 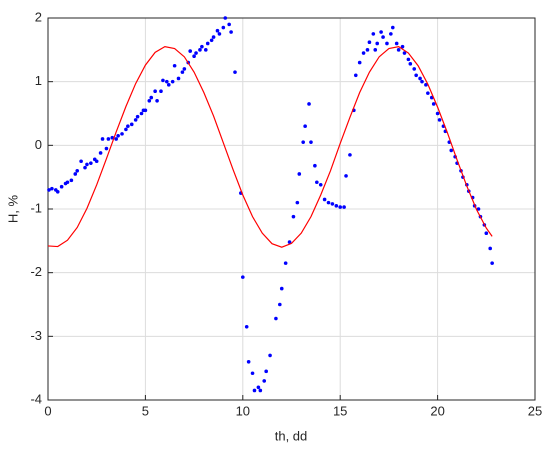 I want to click on x-tick-label: 15, so click(x=340, y=410).